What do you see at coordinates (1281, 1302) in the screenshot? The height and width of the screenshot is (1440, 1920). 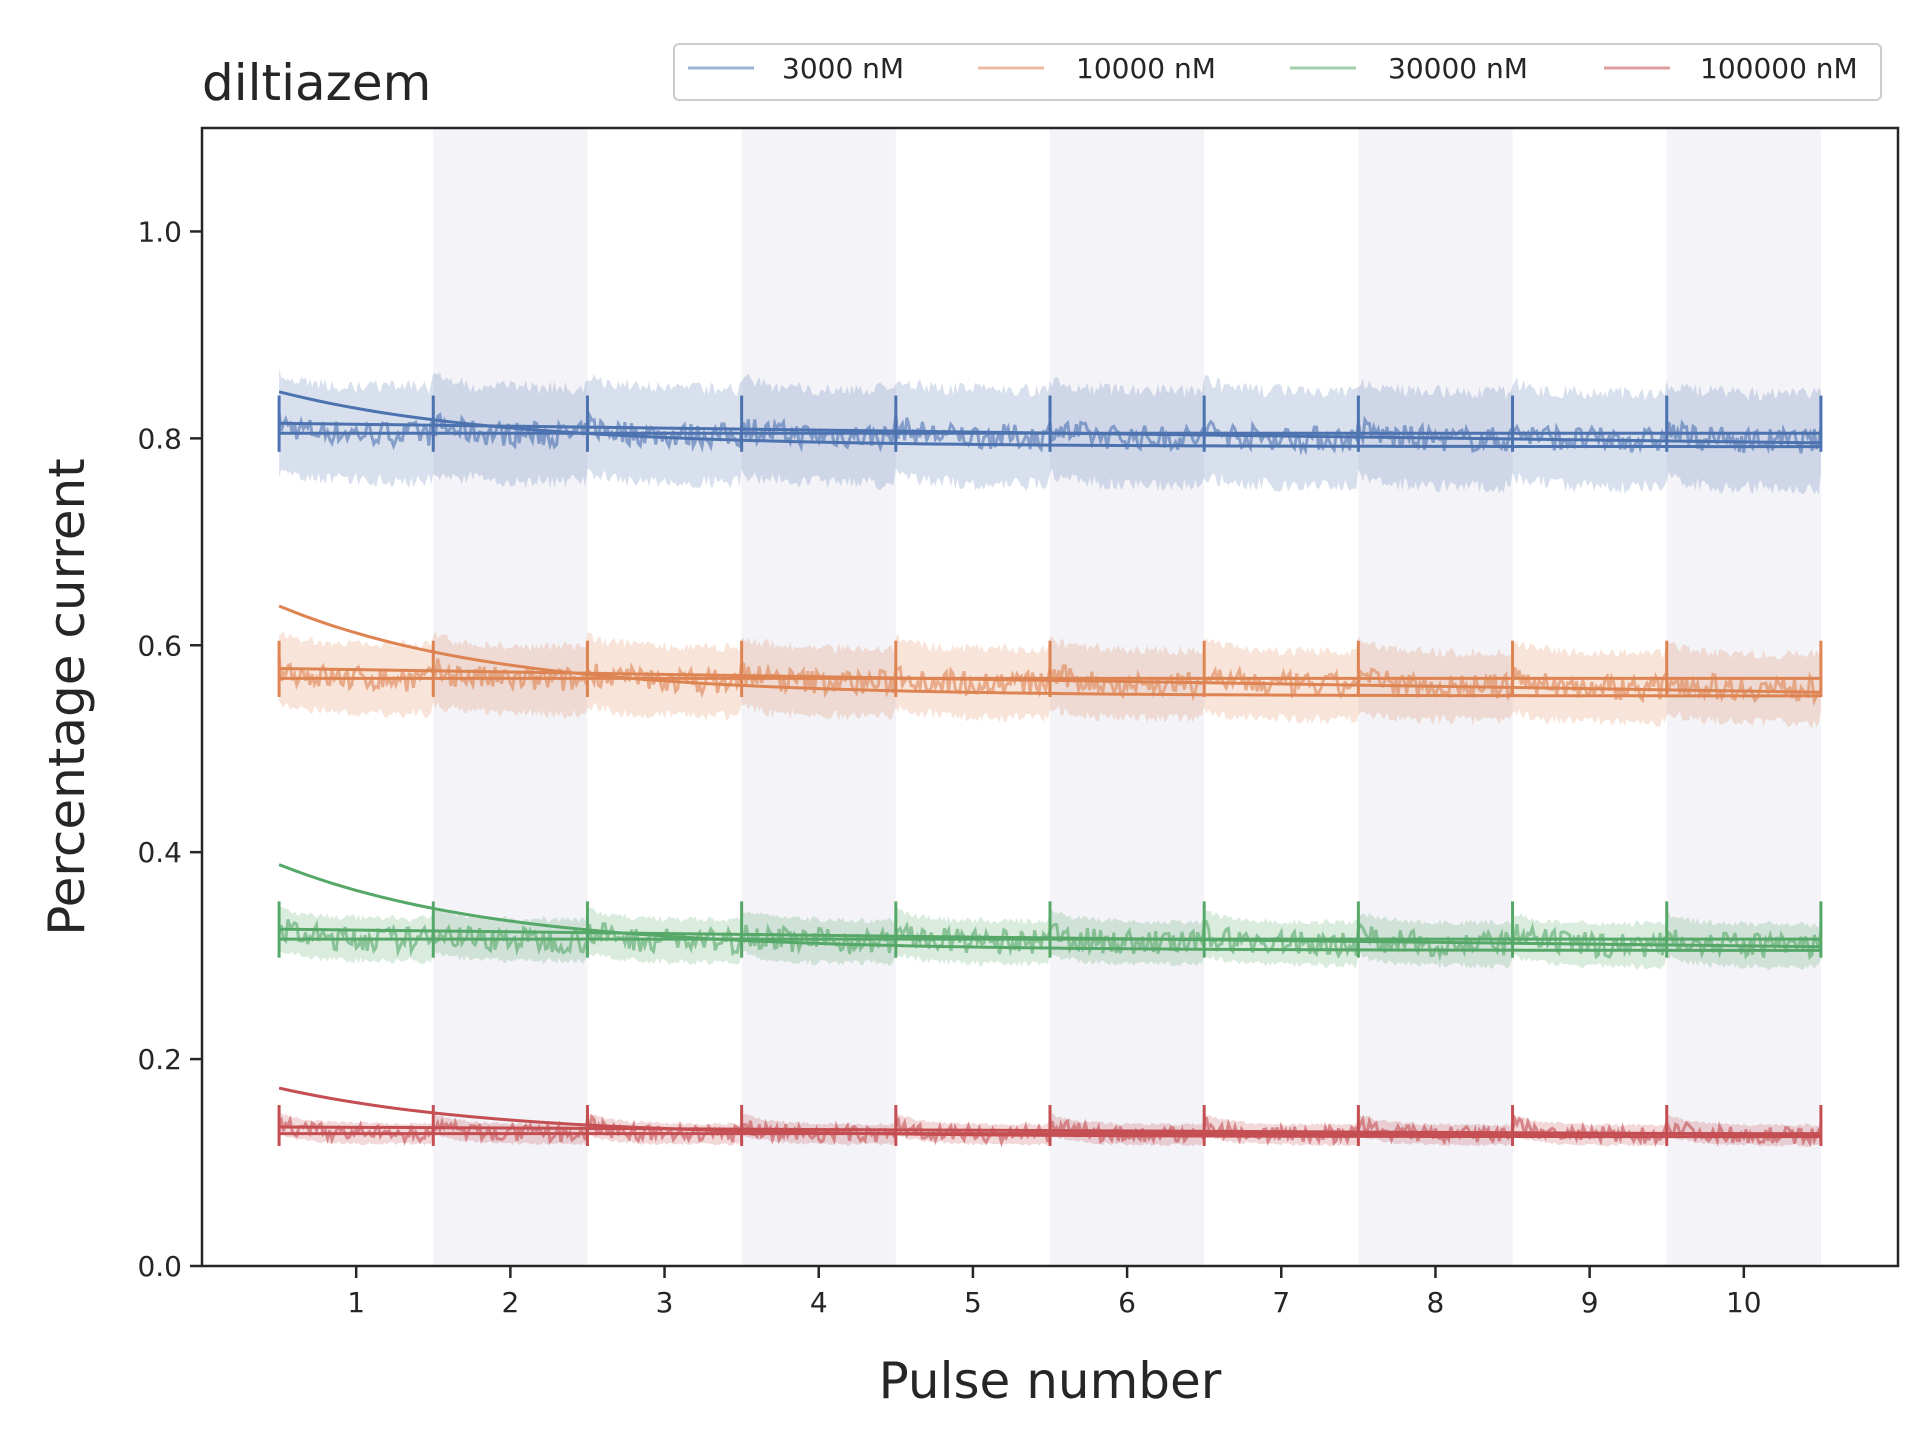 I see `x-tick-label: 7` at bounding box center [1281, 1302].